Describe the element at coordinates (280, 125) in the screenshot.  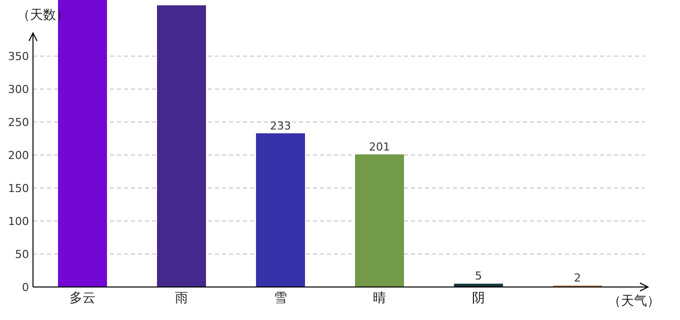
I see `data-label: 233` at that location.